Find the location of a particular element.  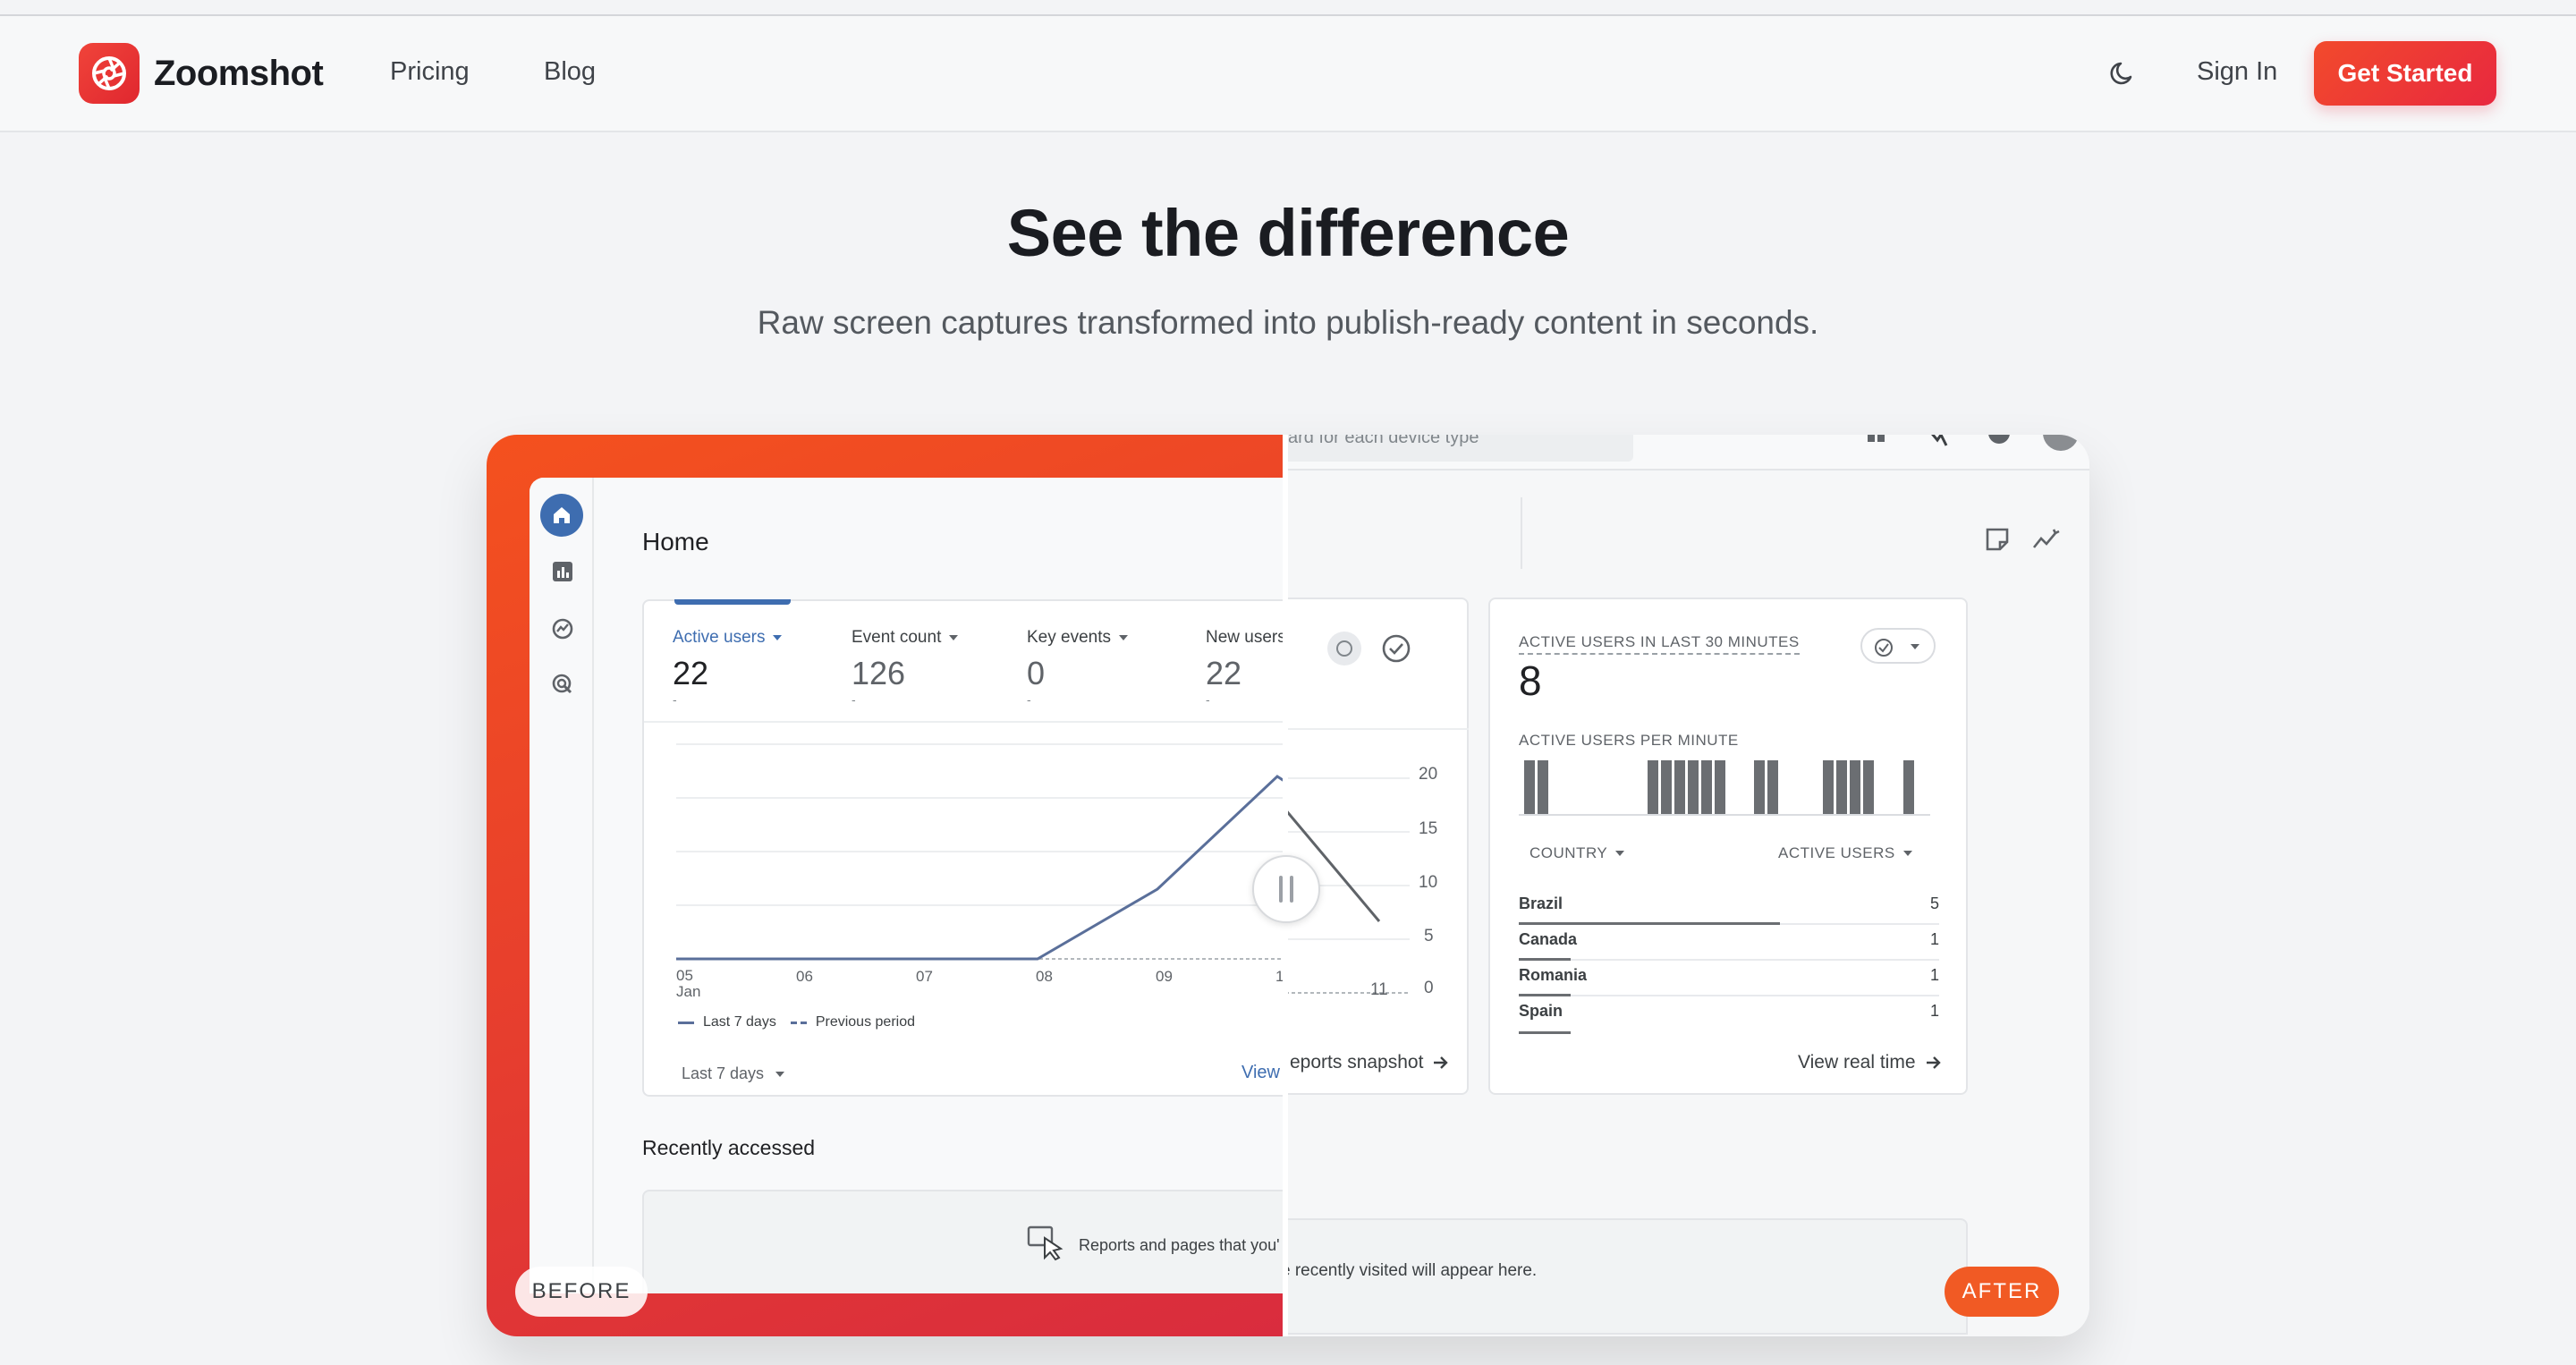

metric-label: Active users is located at coordinates (719, 637).